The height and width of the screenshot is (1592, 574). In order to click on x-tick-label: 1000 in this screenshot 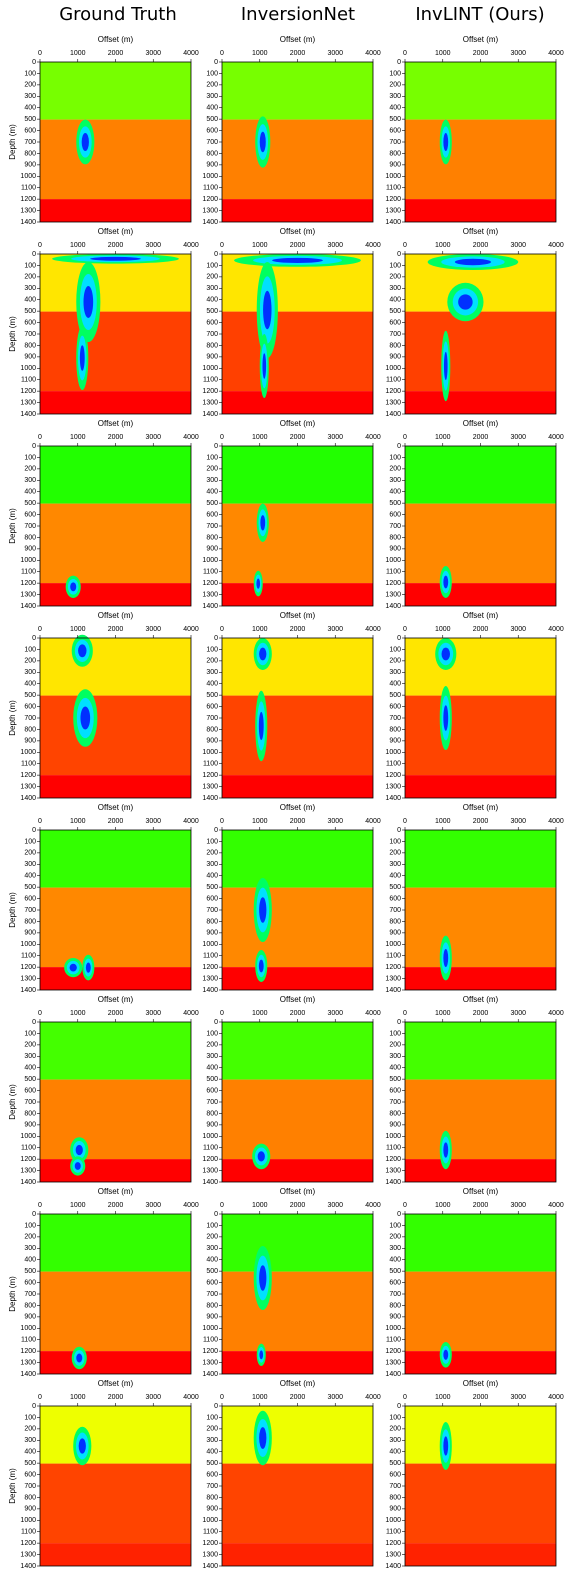, I will do `click(78, 53)`.